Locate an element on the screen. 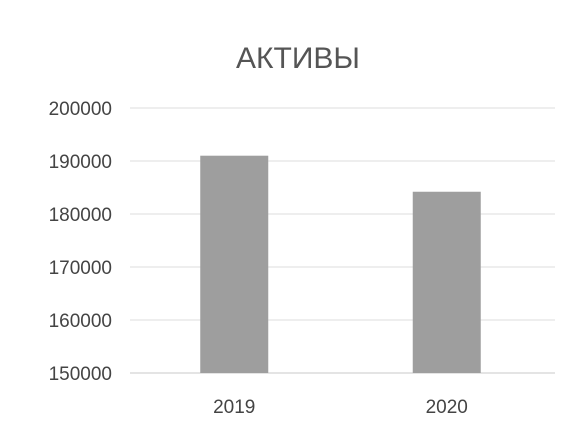  x-category-label: 2020 is located at coordinates (447, 407).